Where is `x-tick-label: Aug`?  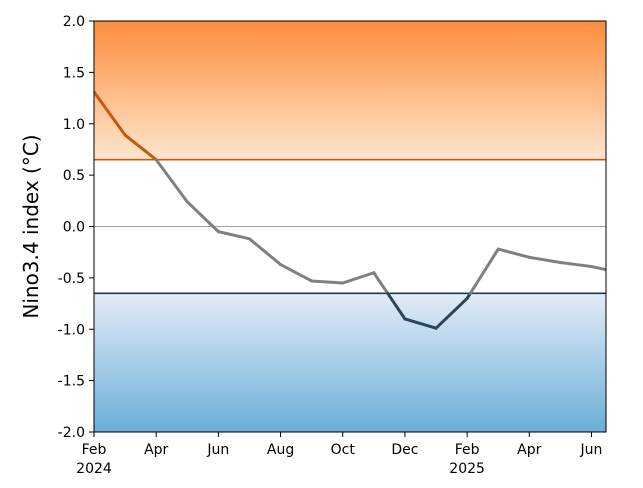
x-tick-label: Aug is located at coordinates (280, 450).